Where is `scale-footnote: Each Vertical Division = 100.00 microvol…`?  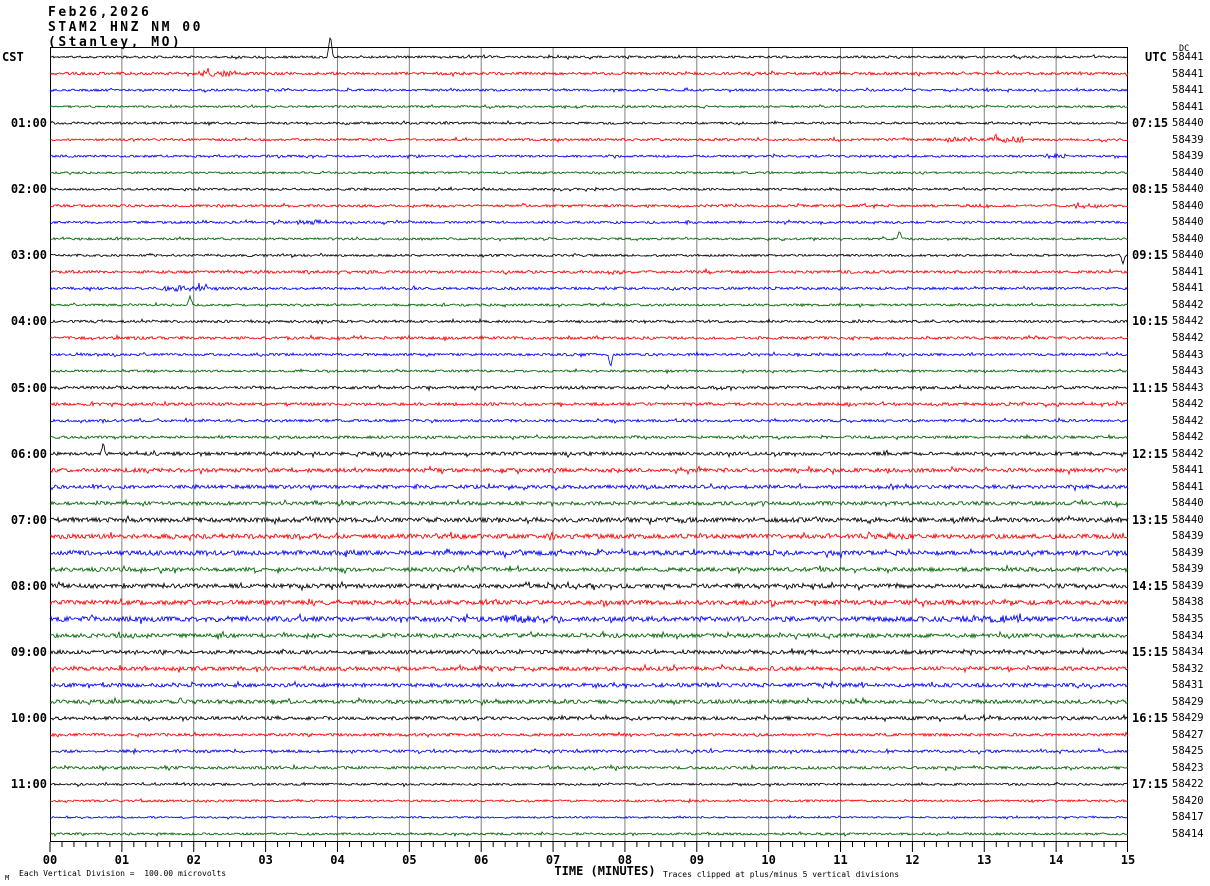 scale-footnote: Each Vertical Division = 100.00 microvol… is located at coordinates (123, 873).